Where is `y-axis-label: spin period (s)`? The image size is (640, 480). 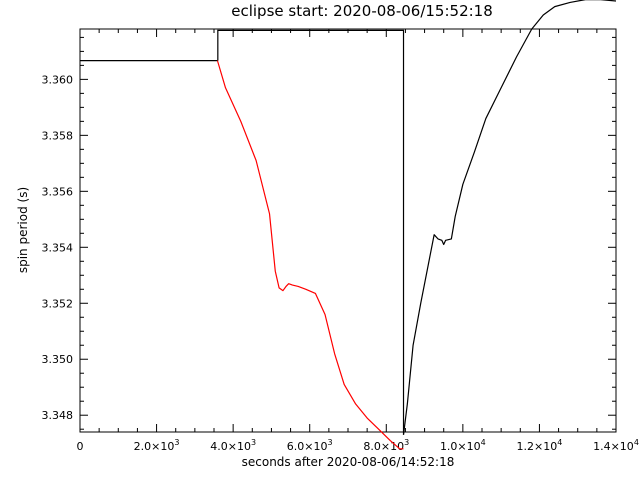 y-axis-label: spin period (s) is located at coordinates (23, 230).